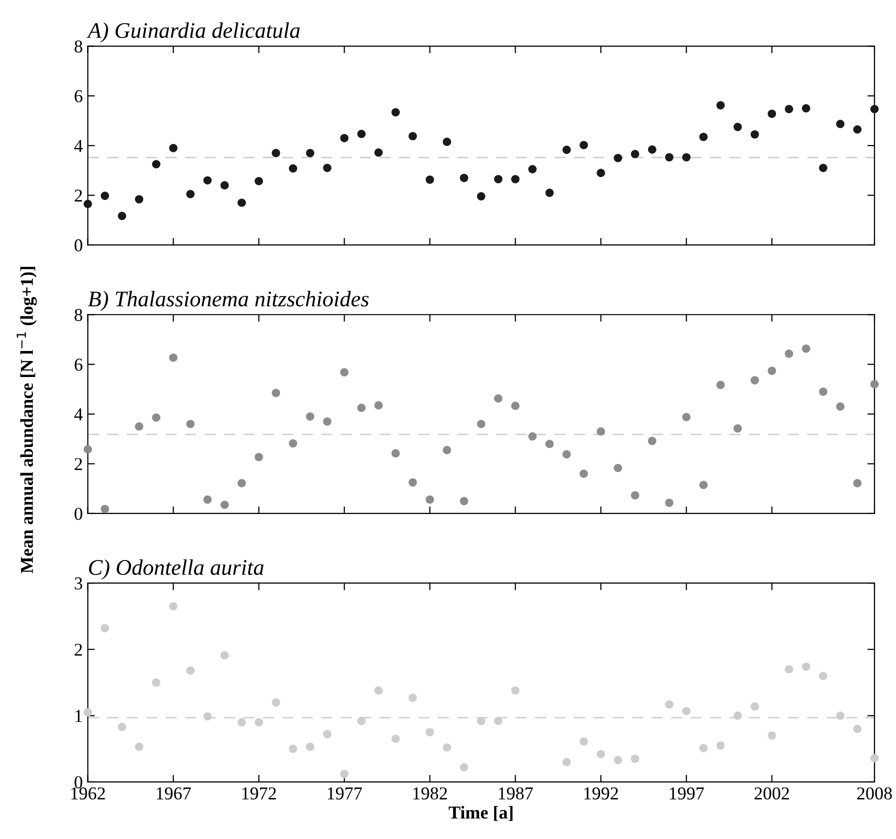 The width and height of the screenshot is (896, 839). I want to click on y-tick-label: 8, so click(78, 315).